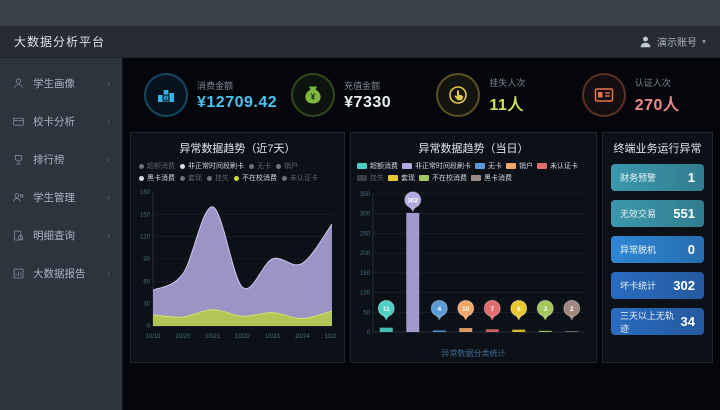  I want to click on legend-item-today-8: 不在校消费, so click(443, 178).